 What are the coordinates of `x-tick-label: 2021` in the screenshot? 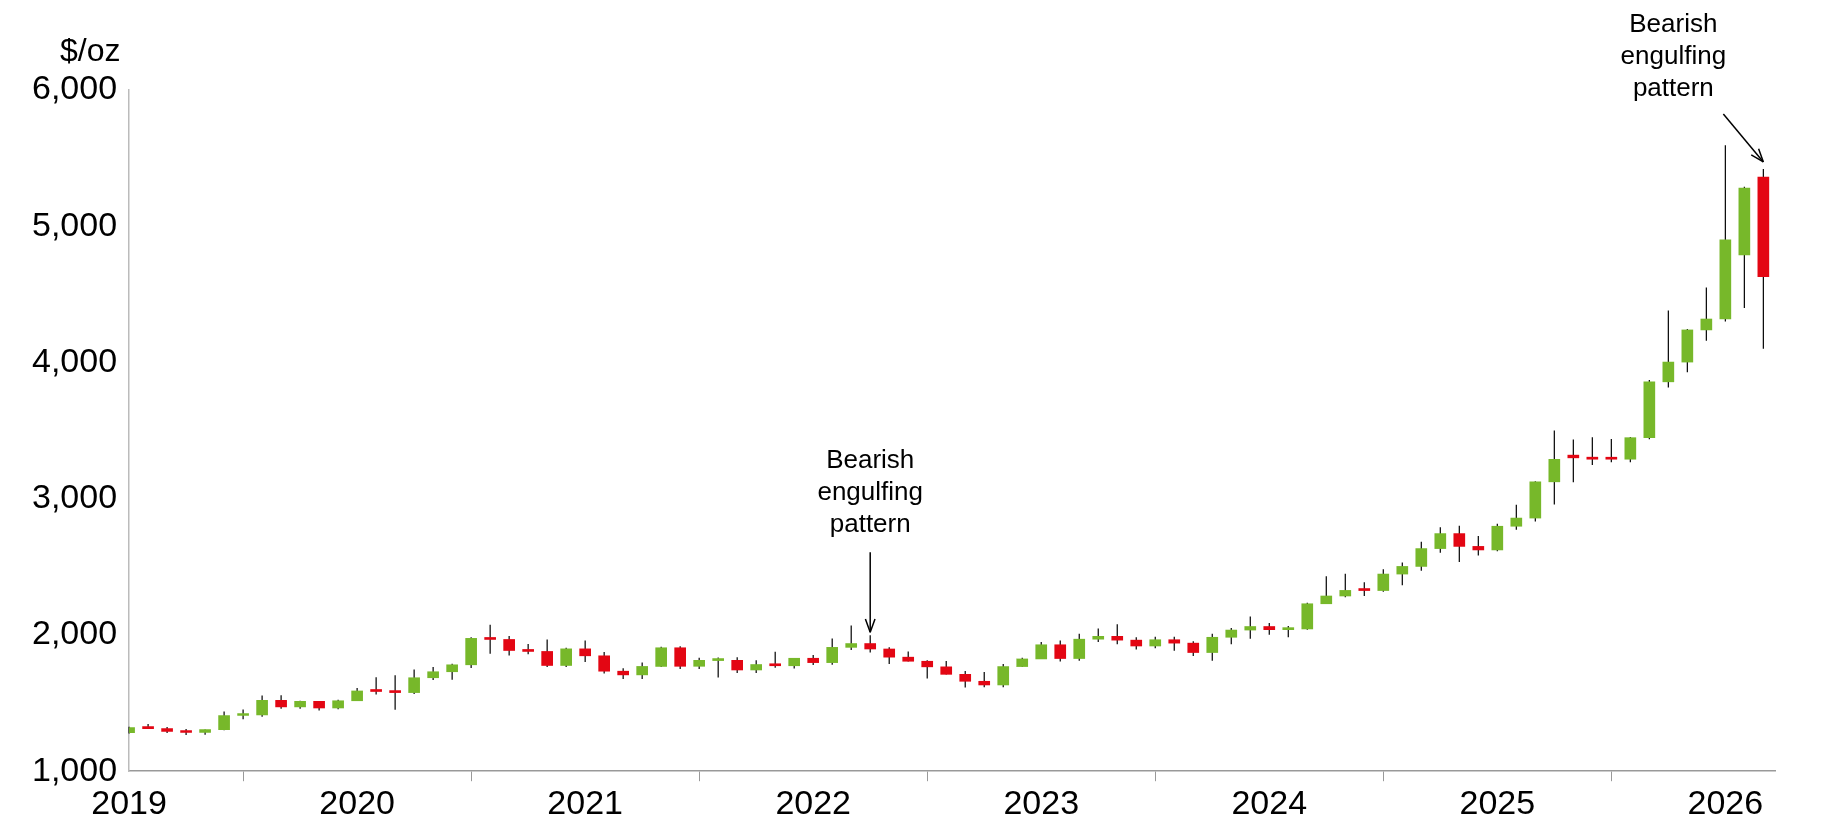 It's located at (585, 801).